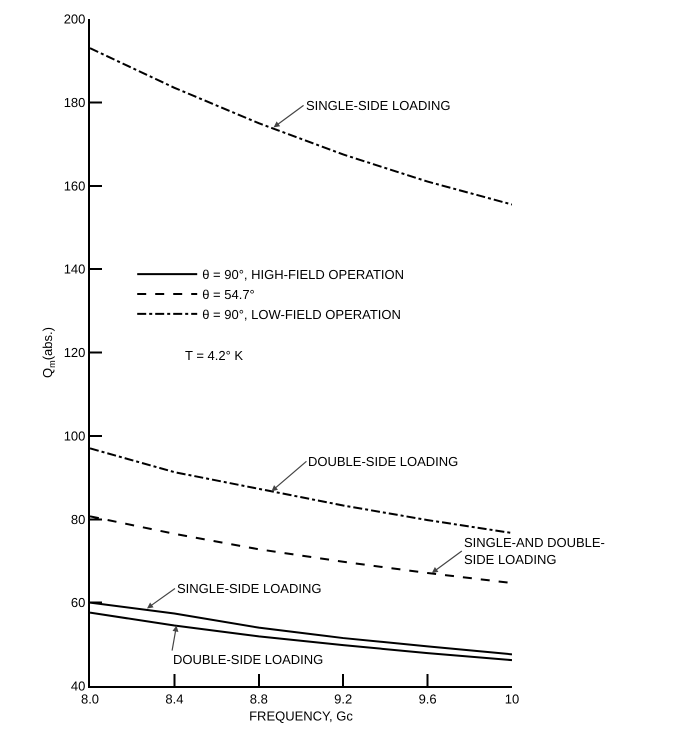 The height and width of the screenshot is (745, 687). Describe the element at coordinates (259, 699) in the screenshot. I see `x-tick-label: 8.8` at that location.